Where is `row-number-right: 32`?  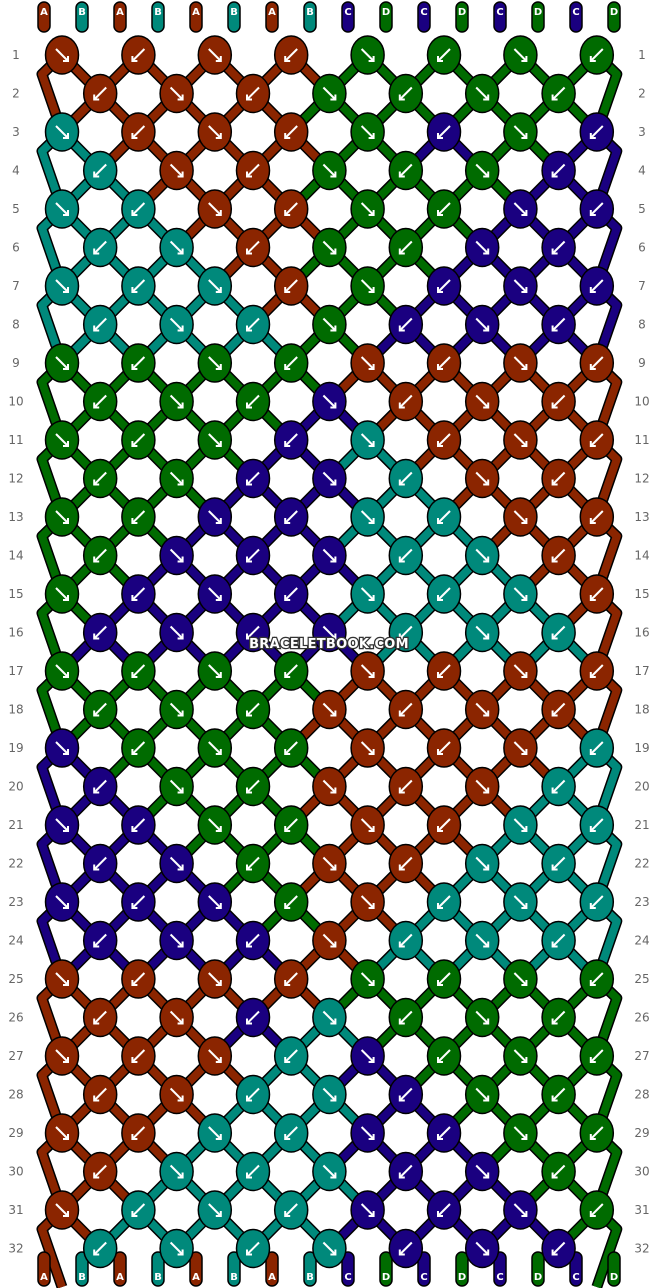
row-number-right: 32 is located at coordinates (641, 1249).